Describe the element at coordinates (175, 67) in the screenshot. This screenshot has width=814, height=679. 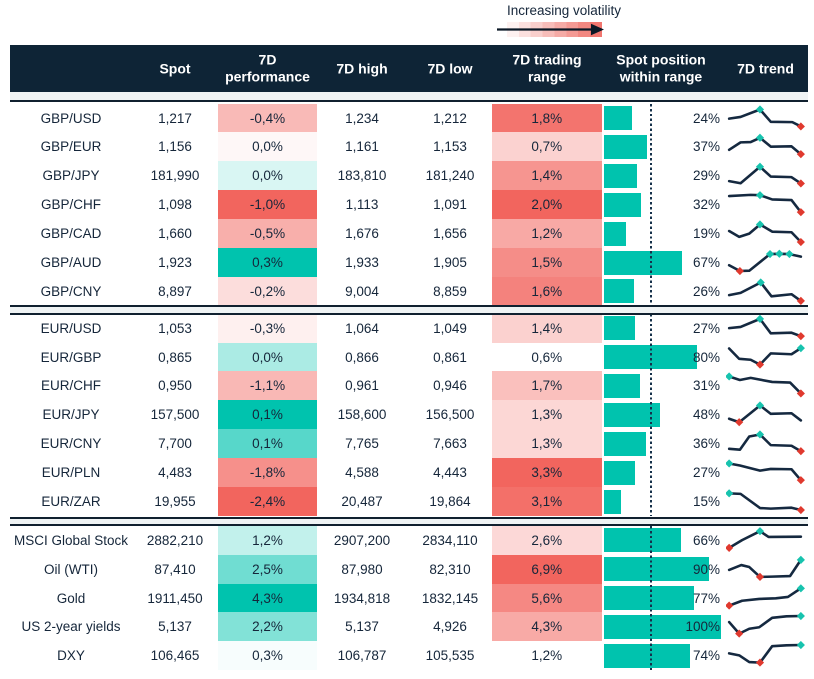
I see `column-header-spot: Spot` at that location.